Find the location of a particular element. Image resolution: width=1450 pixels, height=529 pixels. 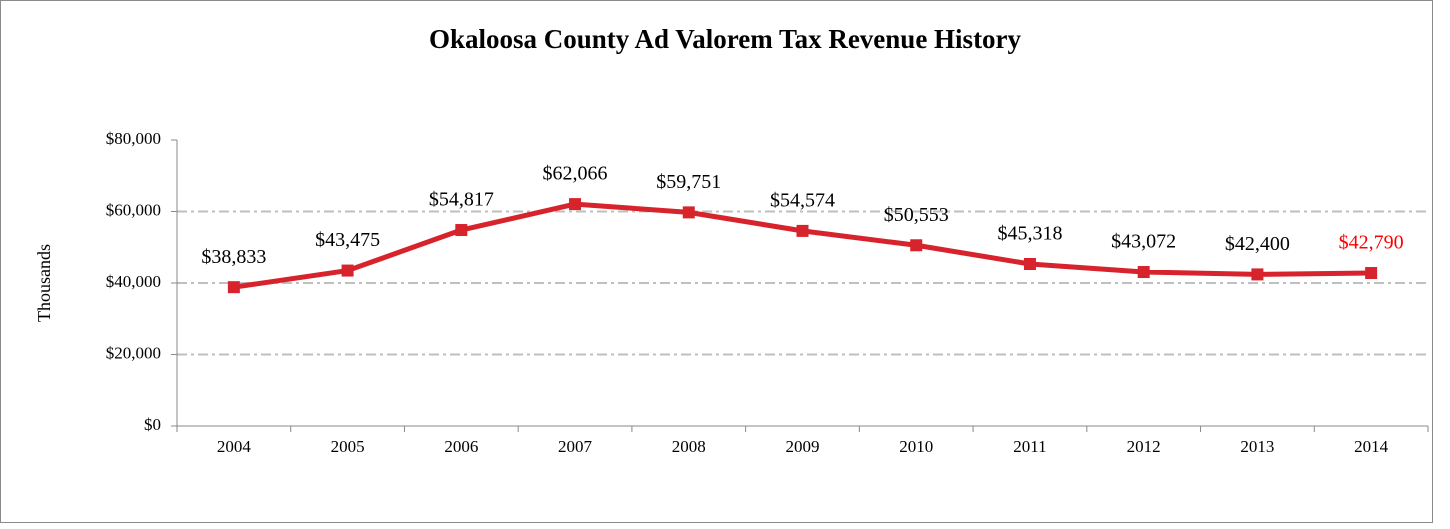

y-axis-label: Thousands is located at coordinates (44, 283).